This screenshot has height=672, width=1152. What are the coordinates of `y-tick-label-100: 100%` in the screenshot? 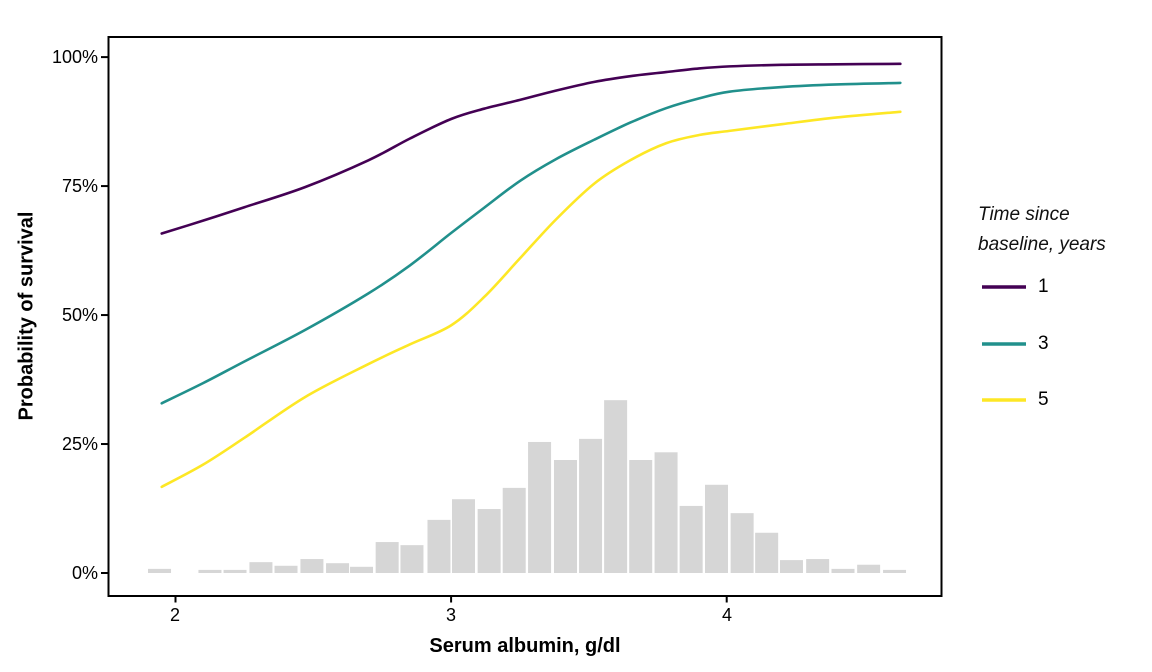 It's located at (74, 57).